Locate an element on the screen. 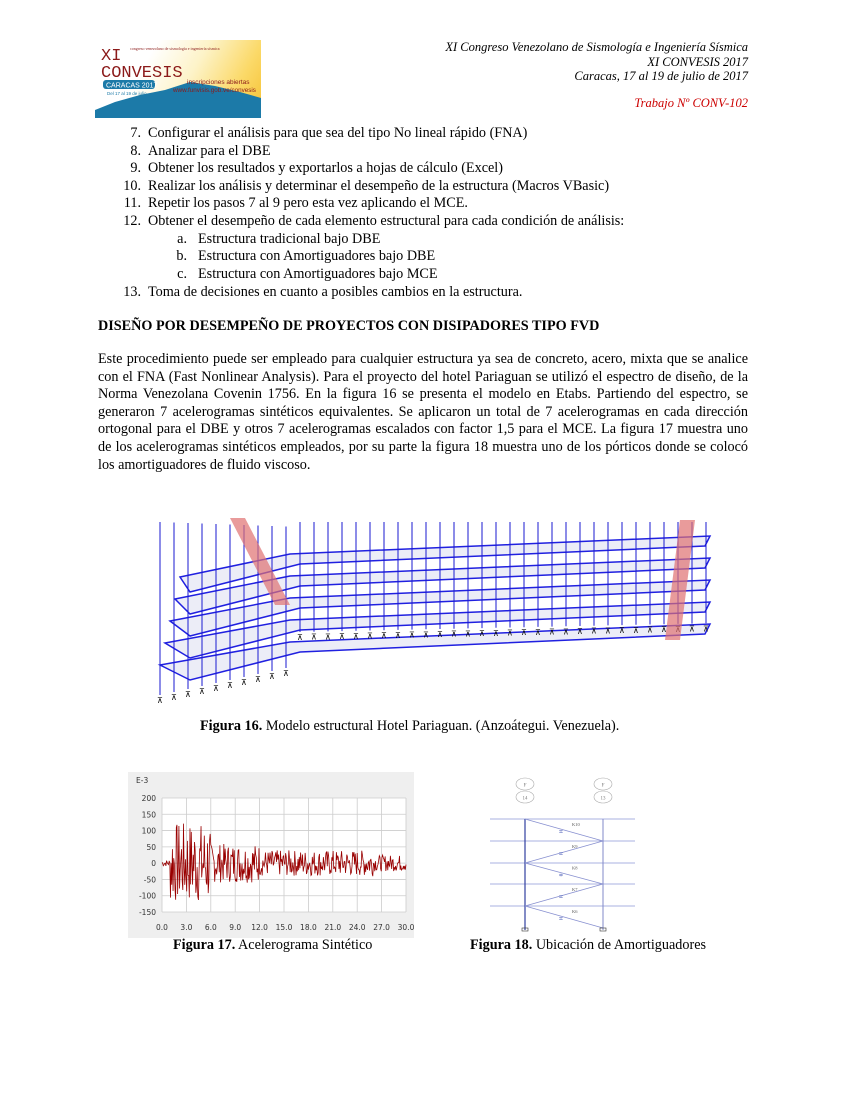 This screenshot has height=1095, width=847. x-tick-label: 6.0 is located at coordinates (211, 927).